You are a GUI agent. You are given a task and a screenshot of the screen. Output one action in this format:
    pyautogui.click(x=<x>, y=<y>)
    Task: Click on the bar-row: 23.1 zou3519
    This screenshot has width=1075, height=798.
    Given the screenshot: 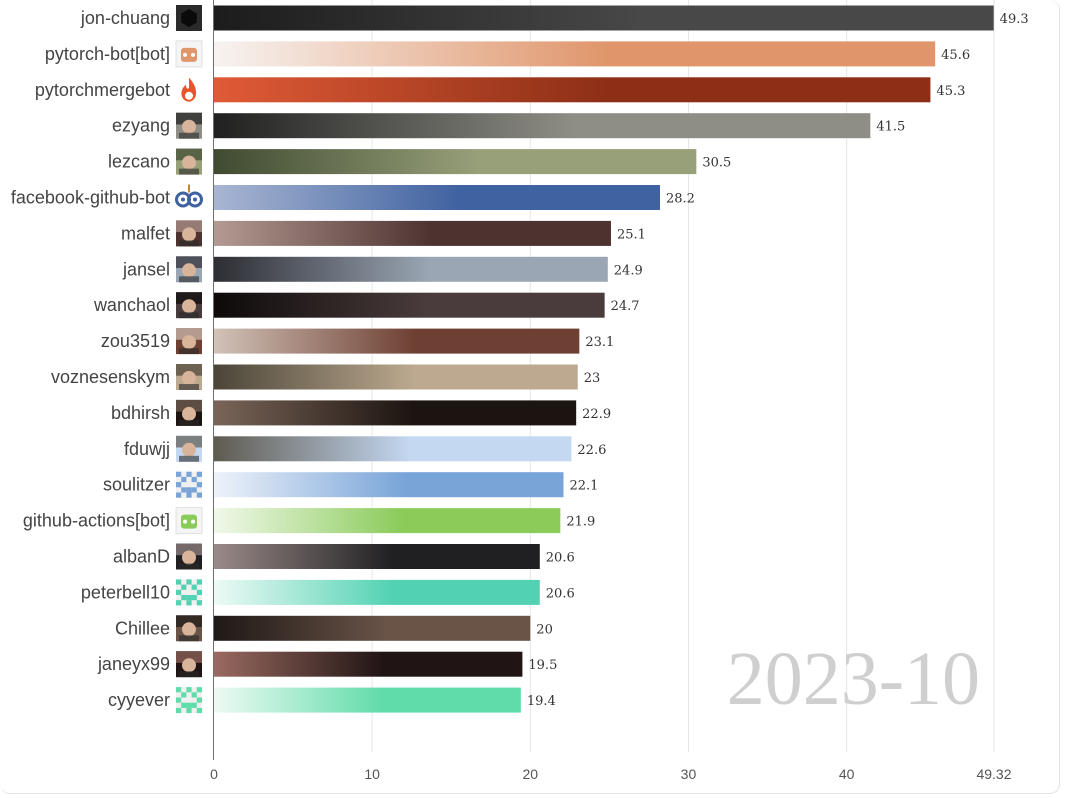 What is the action you would take?
    pyautogui.click(x=357, y=341)
    